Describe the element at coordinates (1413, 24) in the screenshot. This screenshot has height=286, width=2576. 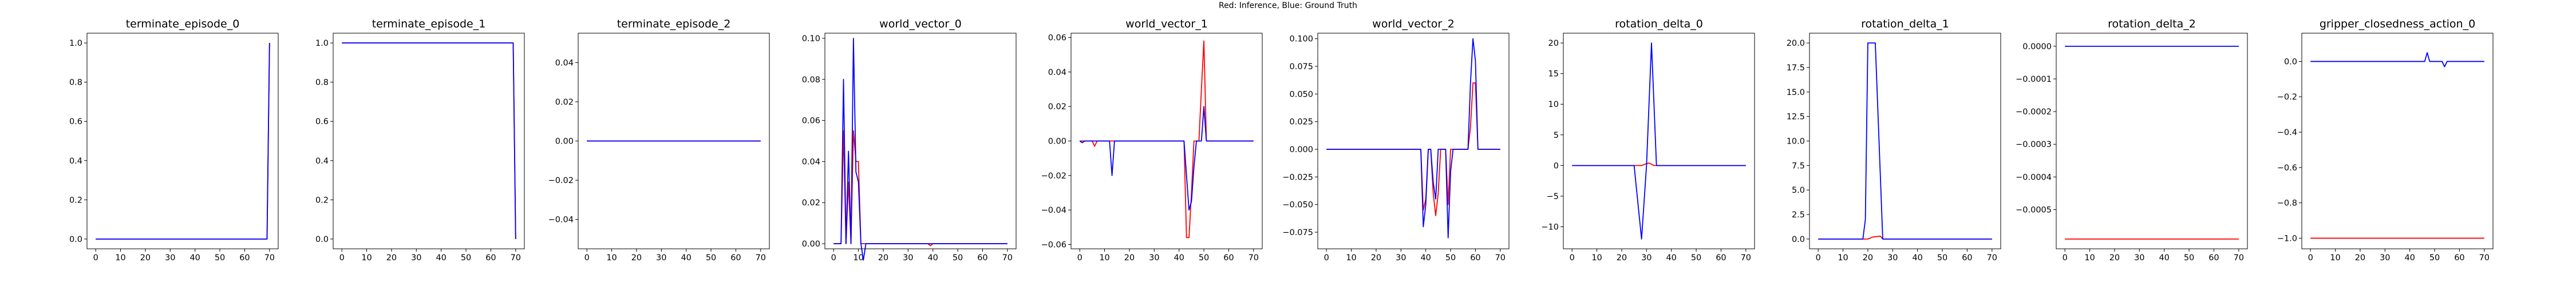
I see `subplot-title: world_vector_2` at that location.